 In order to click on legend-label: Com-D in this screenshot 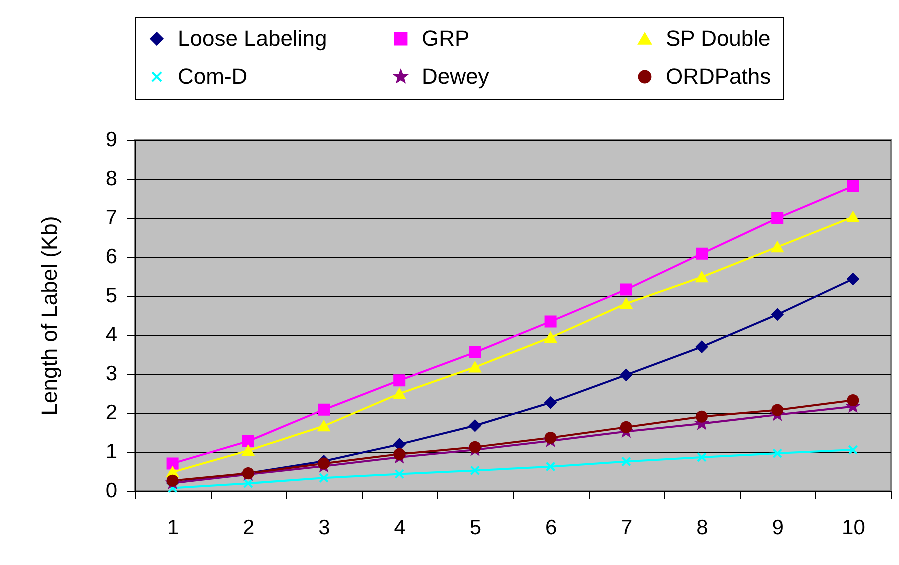, I will do `click(213, 76)`.